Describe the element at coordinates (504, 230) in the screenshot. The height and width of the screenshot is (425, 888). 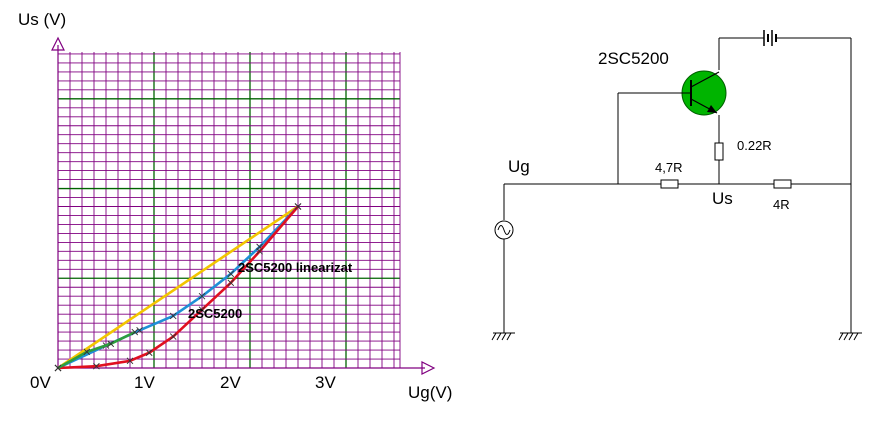
I see `ac-source-icon` at that location.